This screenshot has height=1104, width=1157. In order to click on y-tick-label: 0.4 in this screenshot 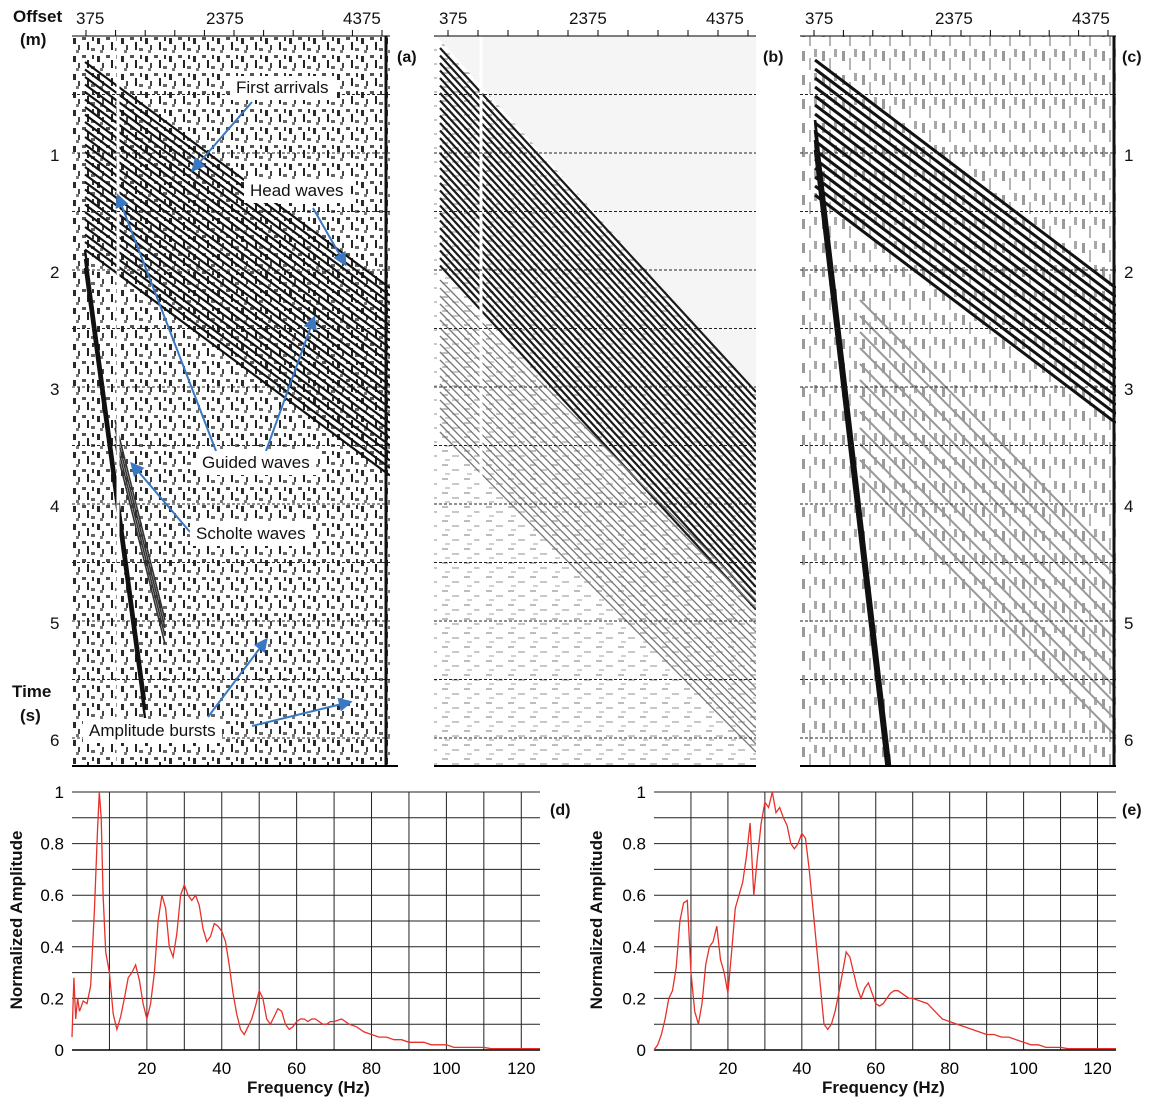, I will do `click(52, 947)`.